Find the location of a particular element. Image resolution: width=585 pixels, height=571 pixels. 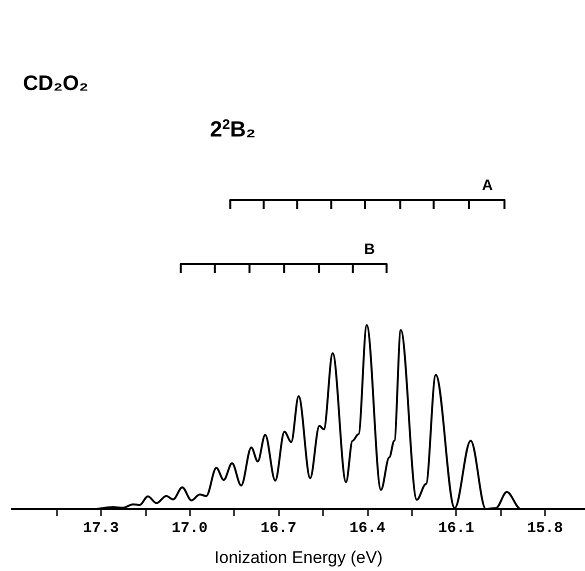

series-label: A is located at coordinates (488, 185).